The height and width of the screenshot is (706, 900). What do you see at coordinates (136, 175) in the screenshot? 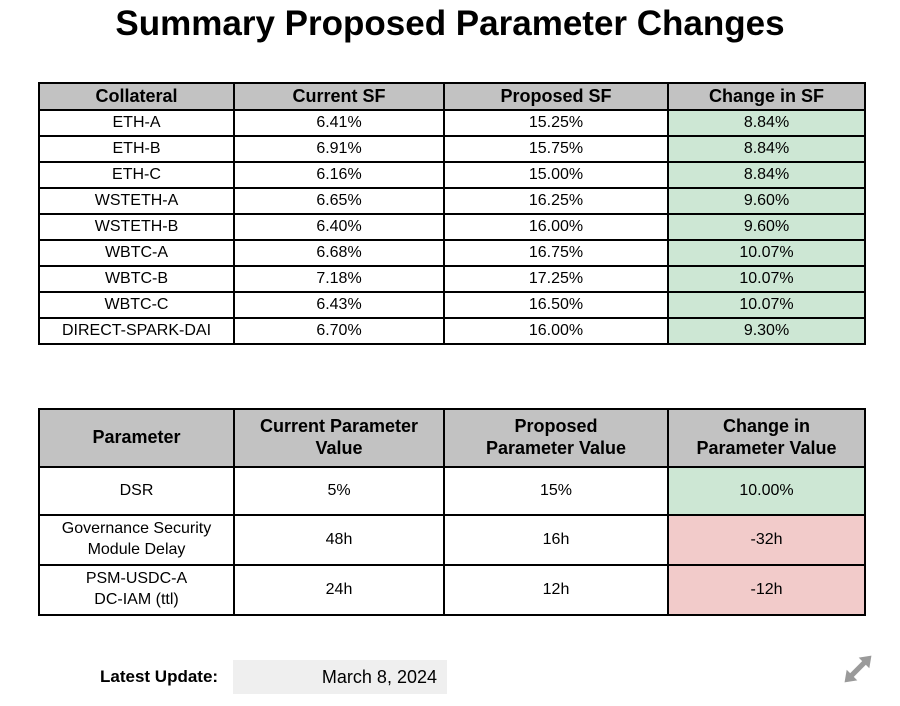
I see `collateral-cell: ETH-C` at bounding box center [136, 175].